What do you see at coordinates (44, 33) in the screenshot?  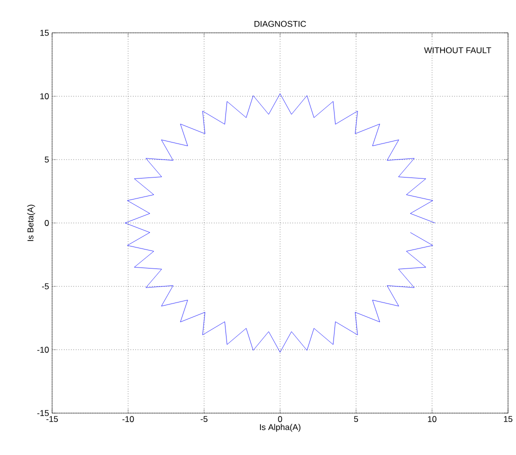 I see `y-tick-label: 15` at bounding box center [44, 33].